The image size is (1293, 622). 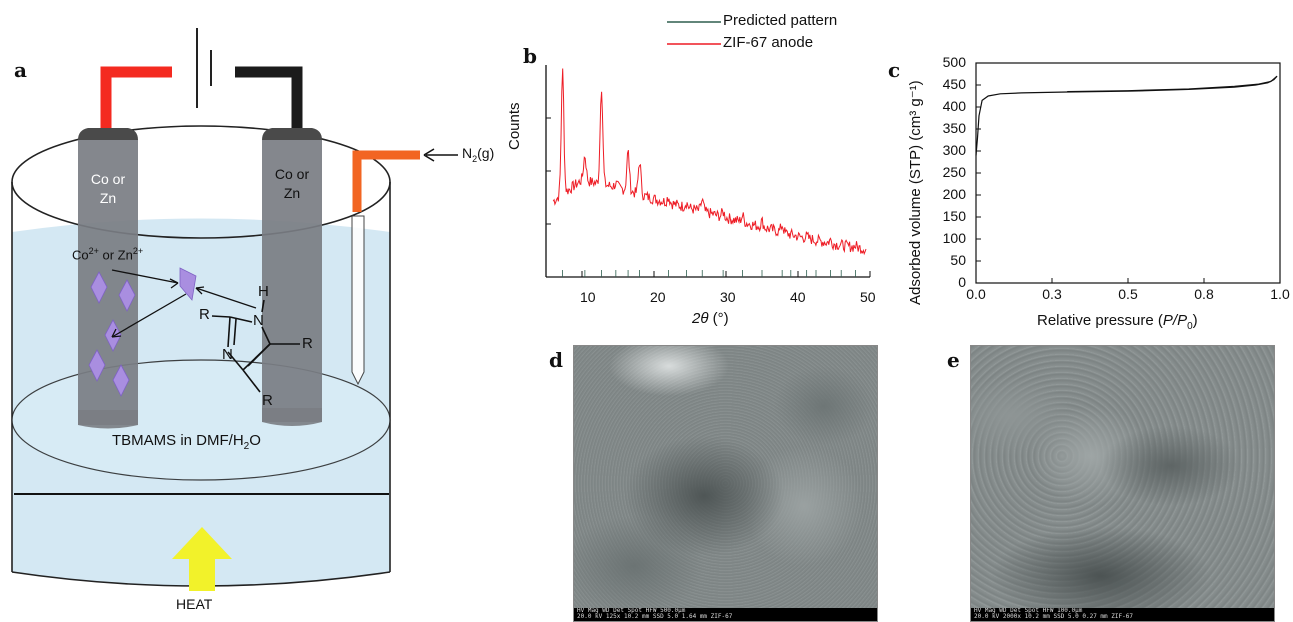 I want to click on atom-h: H, so click(x=263, y=291).